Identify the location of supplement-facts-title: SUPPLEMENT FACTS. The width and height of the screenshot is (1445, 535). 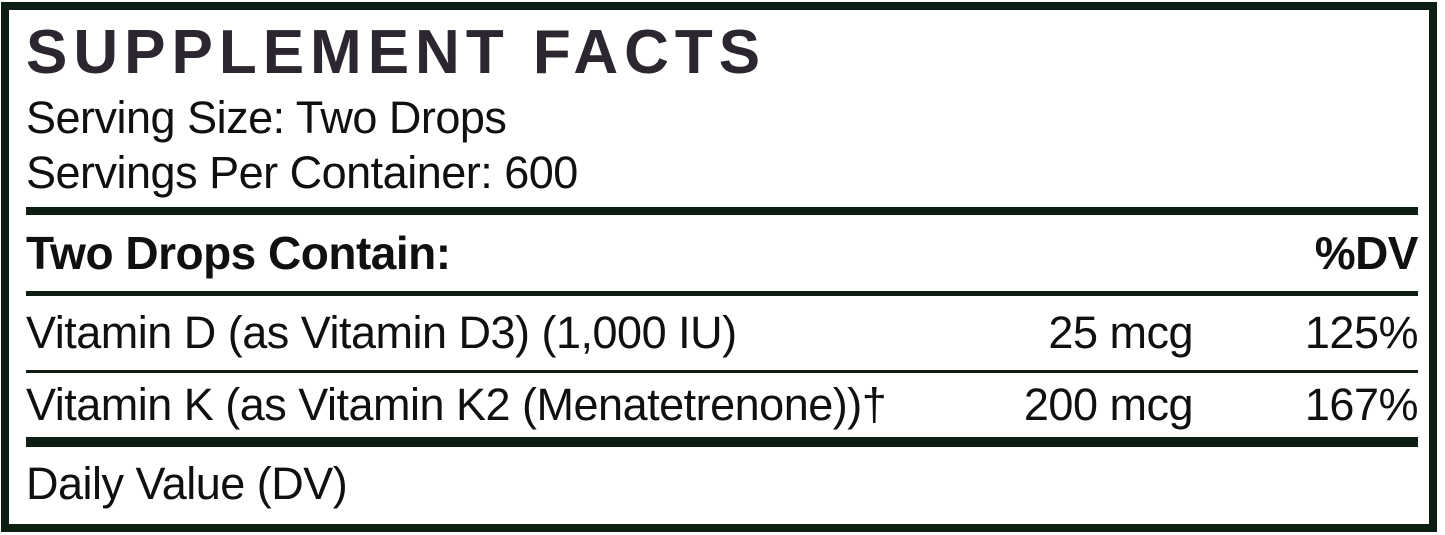
(396, 52).